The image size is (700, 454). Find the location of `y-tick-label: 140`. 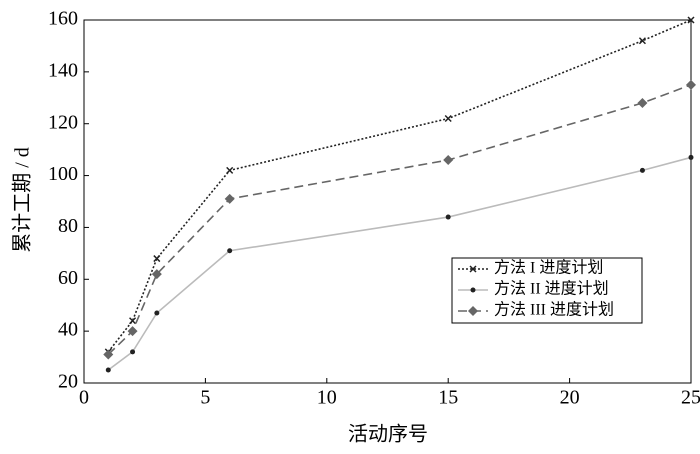

y-tick-label: 140 is located at coordinates (63, 70).